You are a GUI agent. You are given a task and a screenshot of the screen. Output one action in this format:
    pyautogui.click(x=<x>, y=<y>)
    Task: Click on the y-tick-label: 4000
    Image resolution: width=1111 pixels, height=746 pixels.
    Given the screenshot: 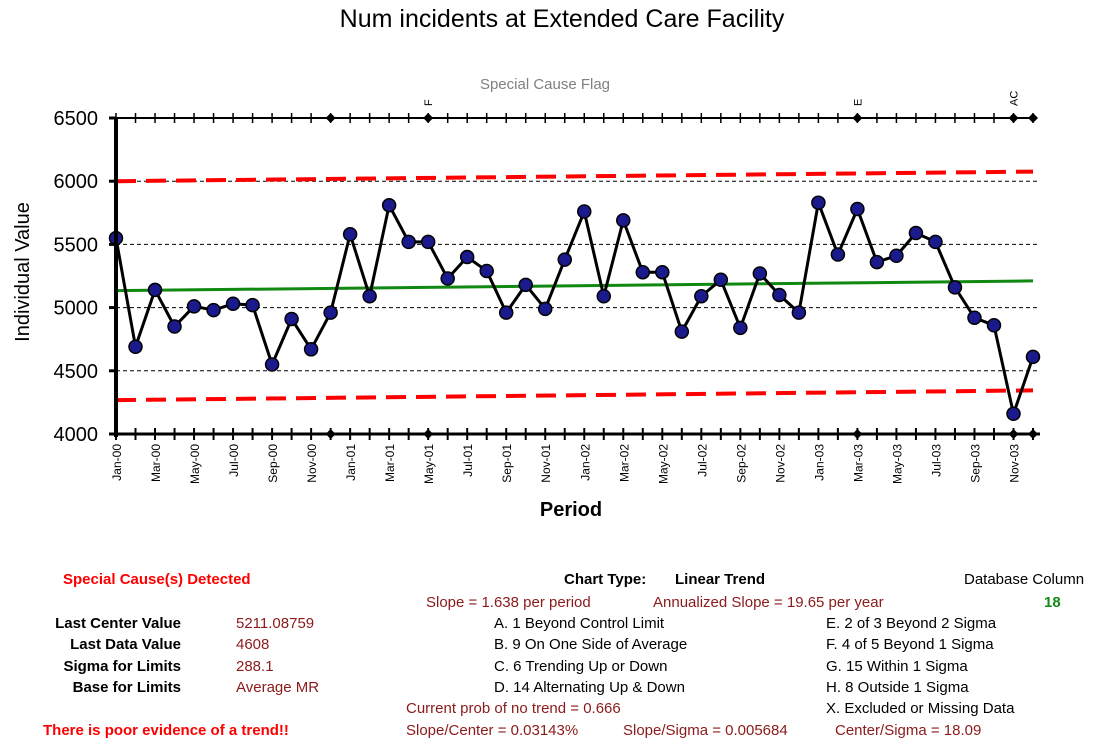 What is the action you would take?
    pyautogui.click(x=76, y=435)
    